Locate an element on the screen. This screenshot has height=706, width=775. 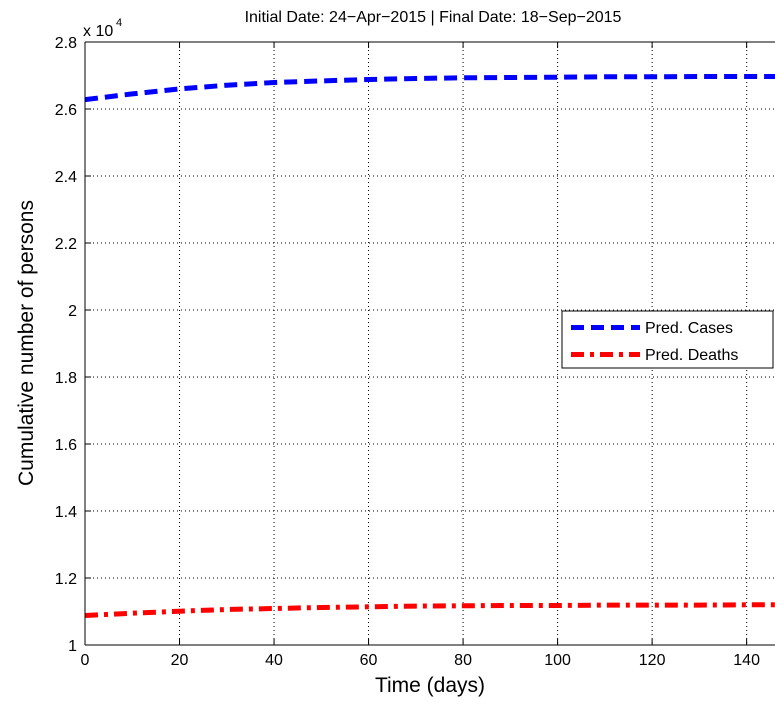
x-tick-label: 0 is located at coordinates (85, 660).